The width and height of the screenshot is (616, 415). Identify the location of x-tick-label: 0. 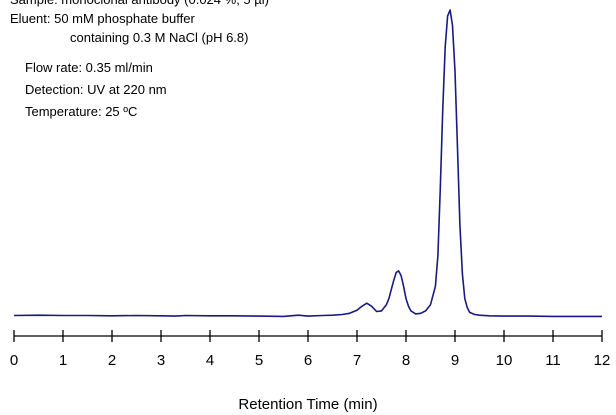
(14, 360).